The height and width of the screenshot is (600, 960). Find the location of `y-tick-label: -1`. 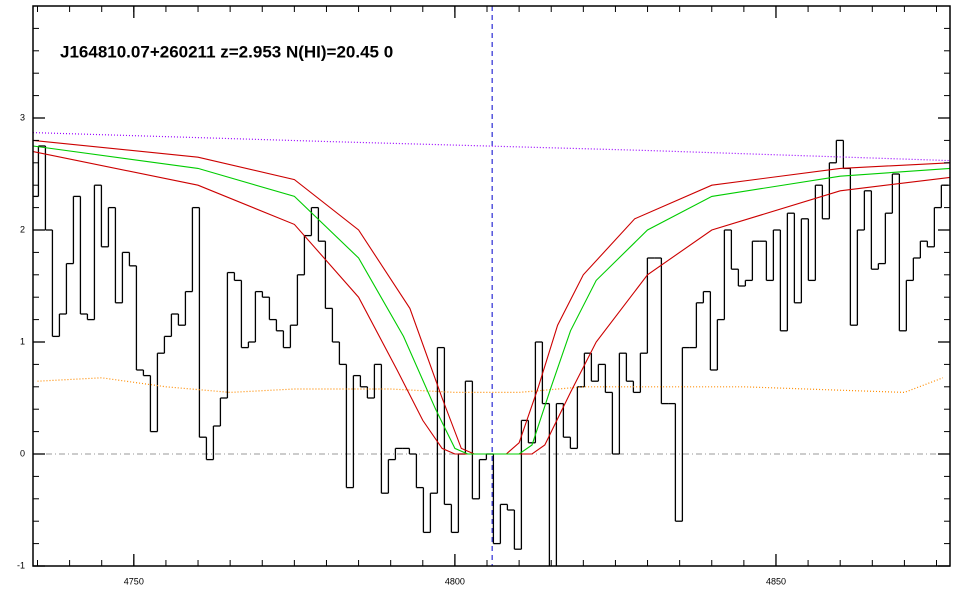

y-tick-label: -1 is located at coordinates (21, 565).